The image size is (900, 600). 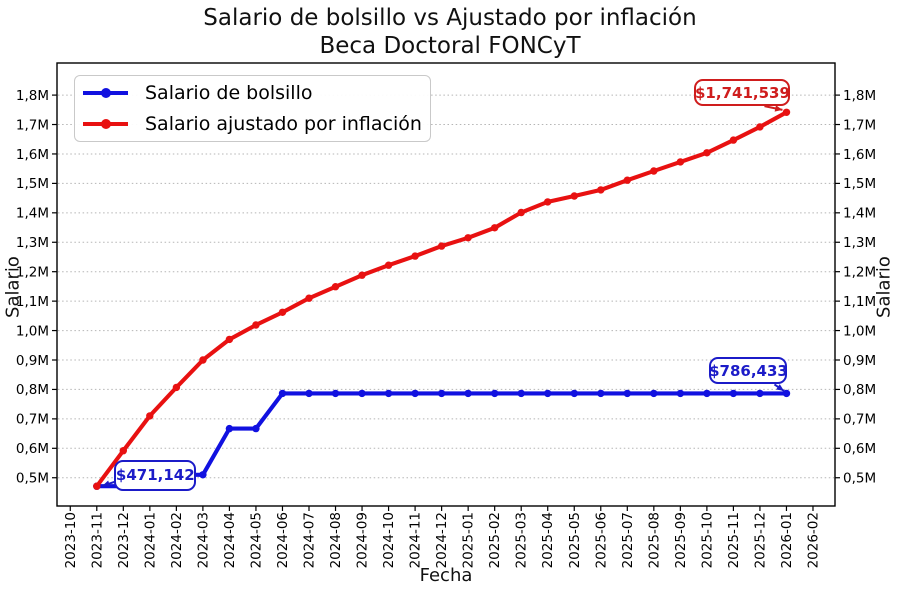 What do you see at coordinates (13, 287) in the screenshot?
I see `y-axis-label-left: Salario` at bounding box center [13, 287].